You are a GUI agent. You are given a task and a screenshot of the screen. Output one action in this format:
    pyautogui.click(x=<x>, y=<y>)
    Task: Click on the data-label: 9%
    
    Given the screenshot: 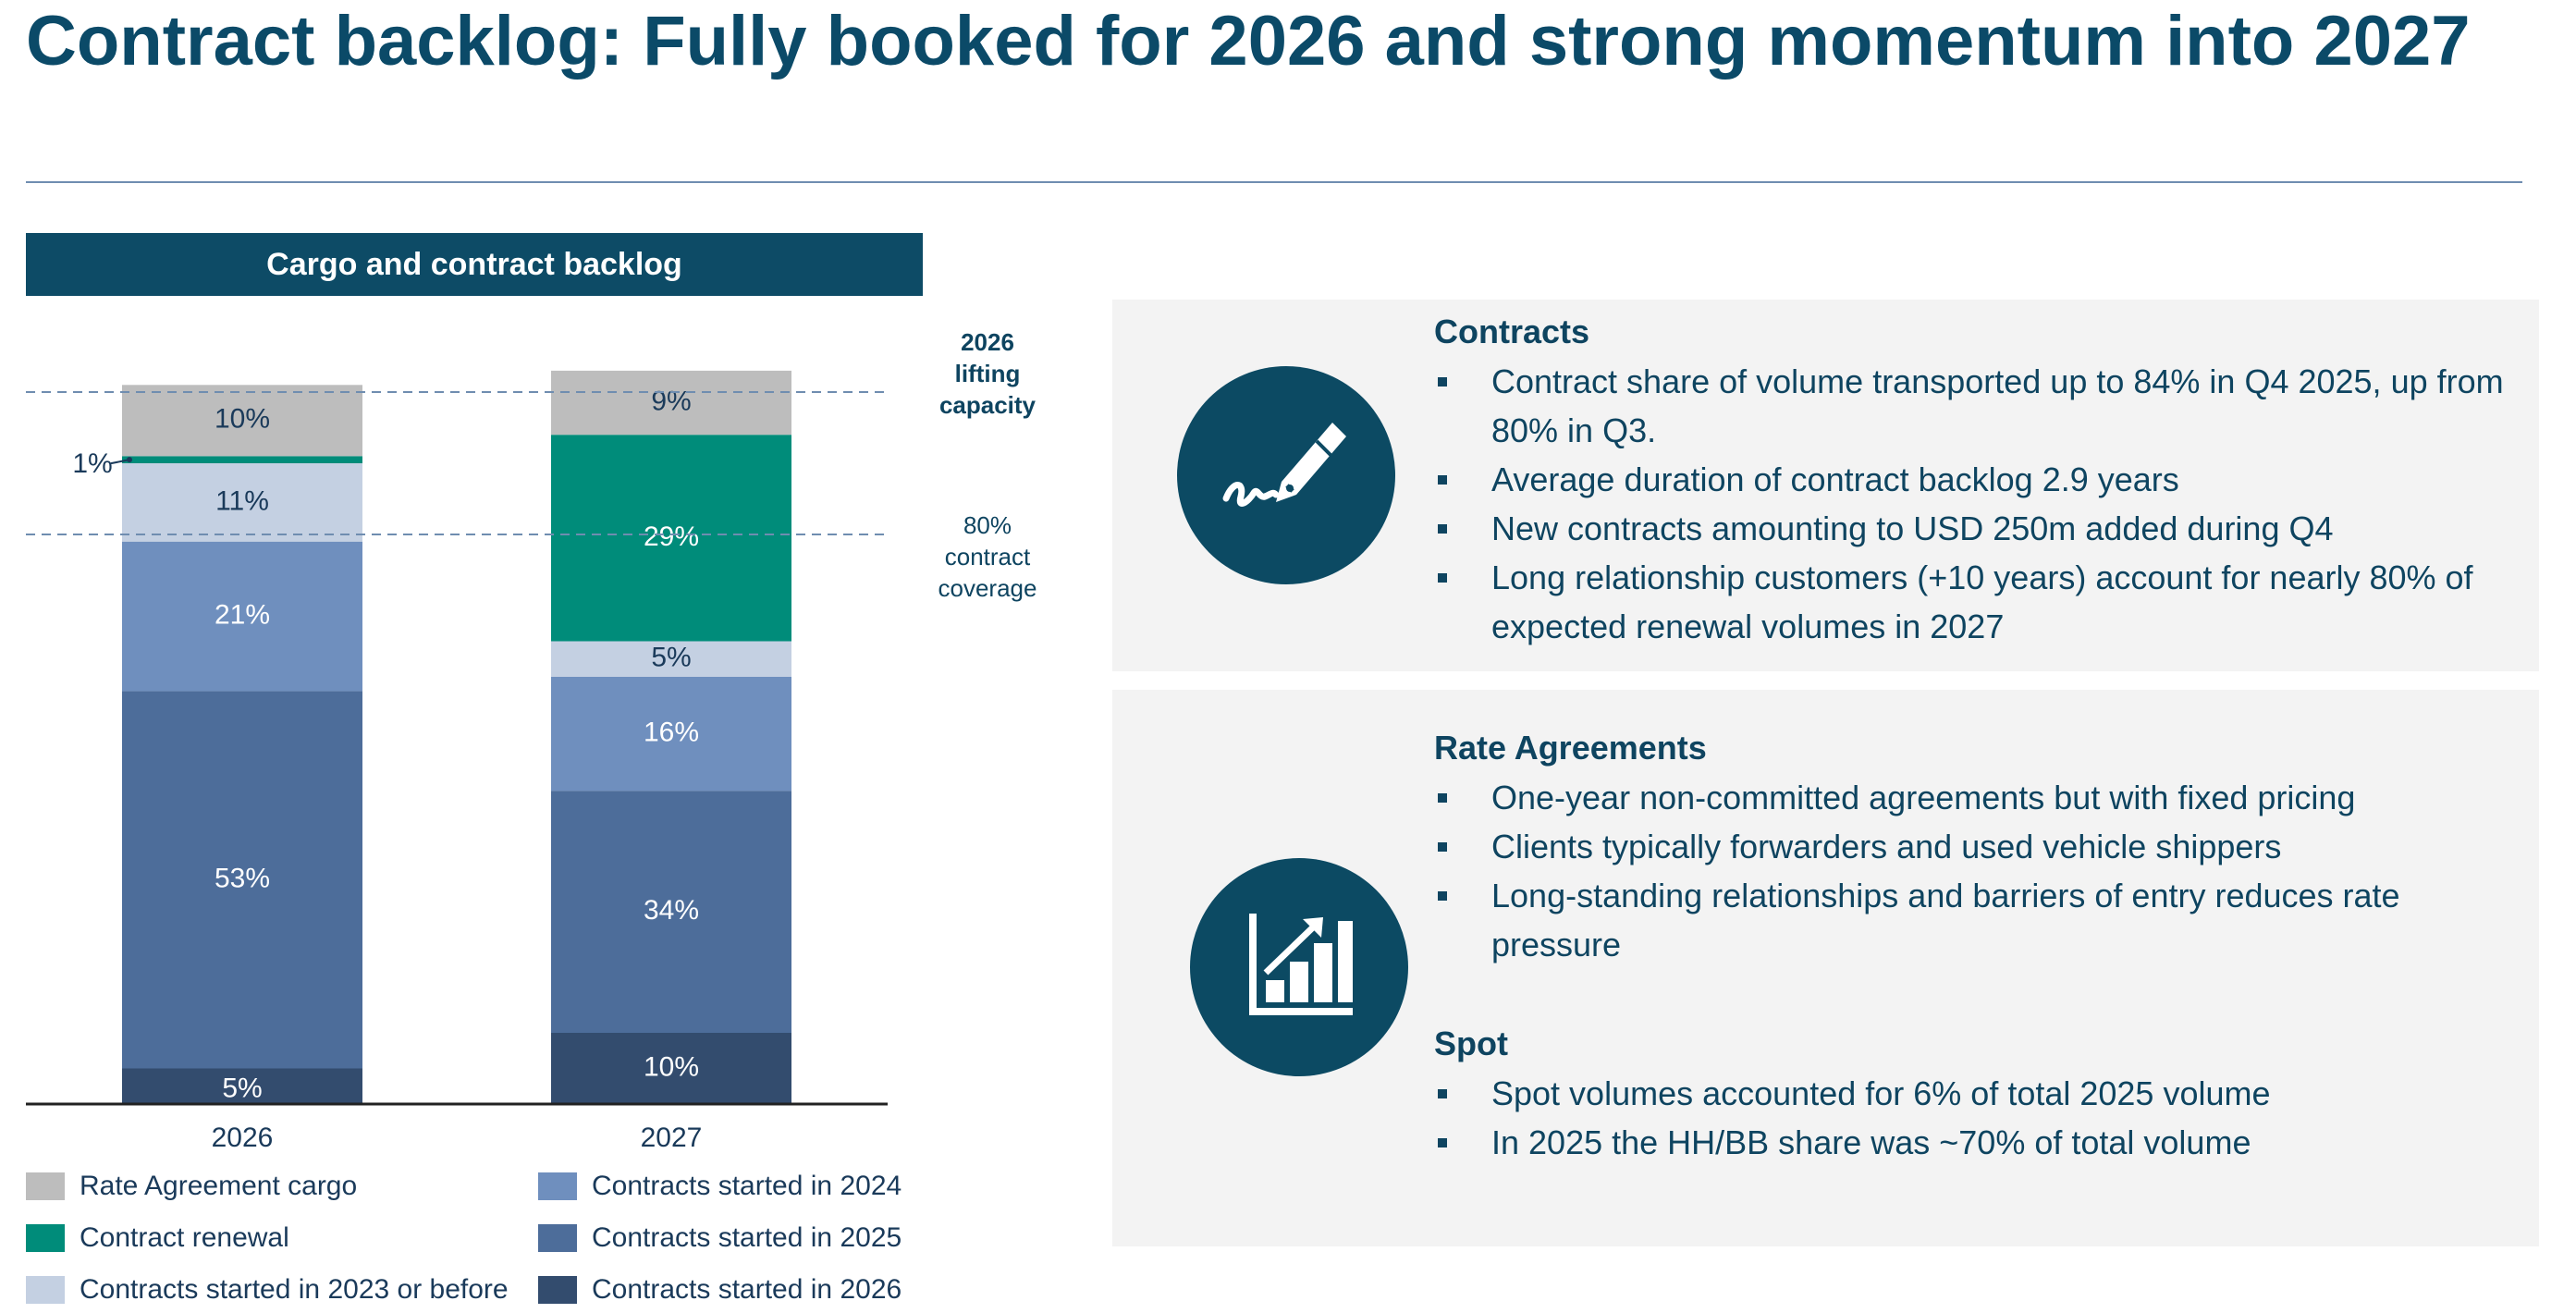 What is the action you would take?
    pyautogui.click(x=671, y=401)
    